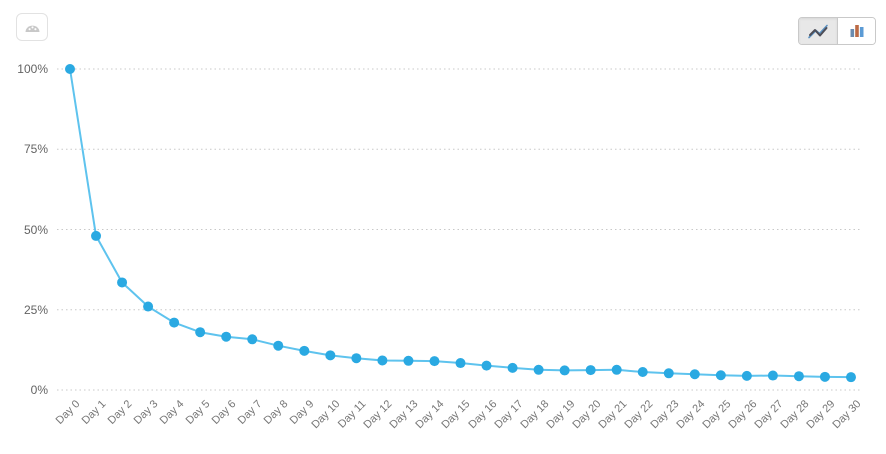  I want to click on chart-type-bar-button, so click(856, 31).